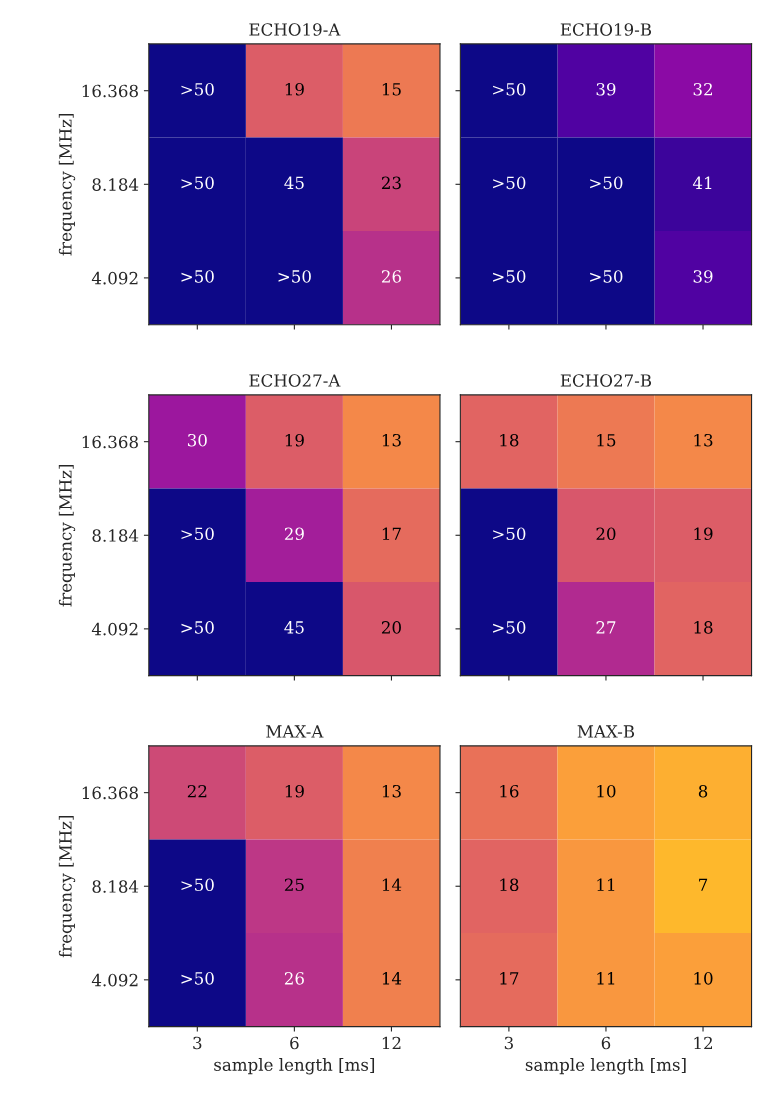  What do you see at coordinates (606, 731) in the screenshot?
I see `chart-title: MAX-B` at bounding box center [606, 731].